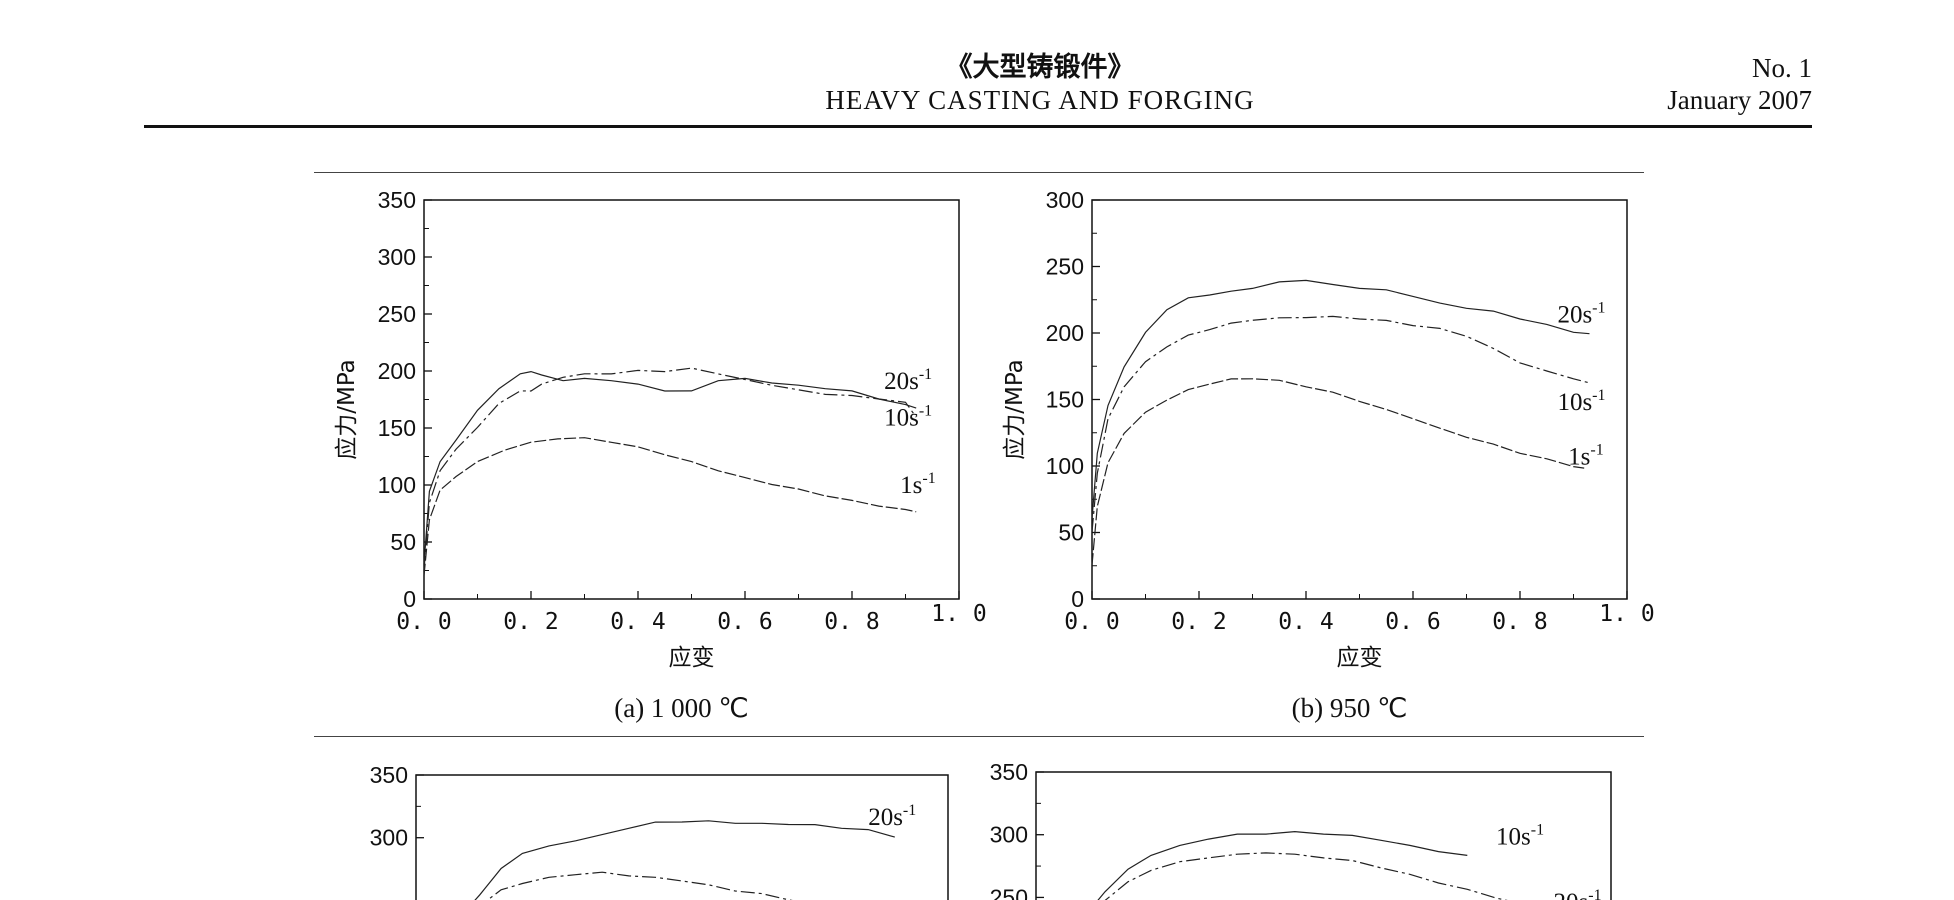 The image size is (1954, 900). Describe the element at coordinates (979, 736) in the screenshot. I see `figure-middle-rule` at that location.